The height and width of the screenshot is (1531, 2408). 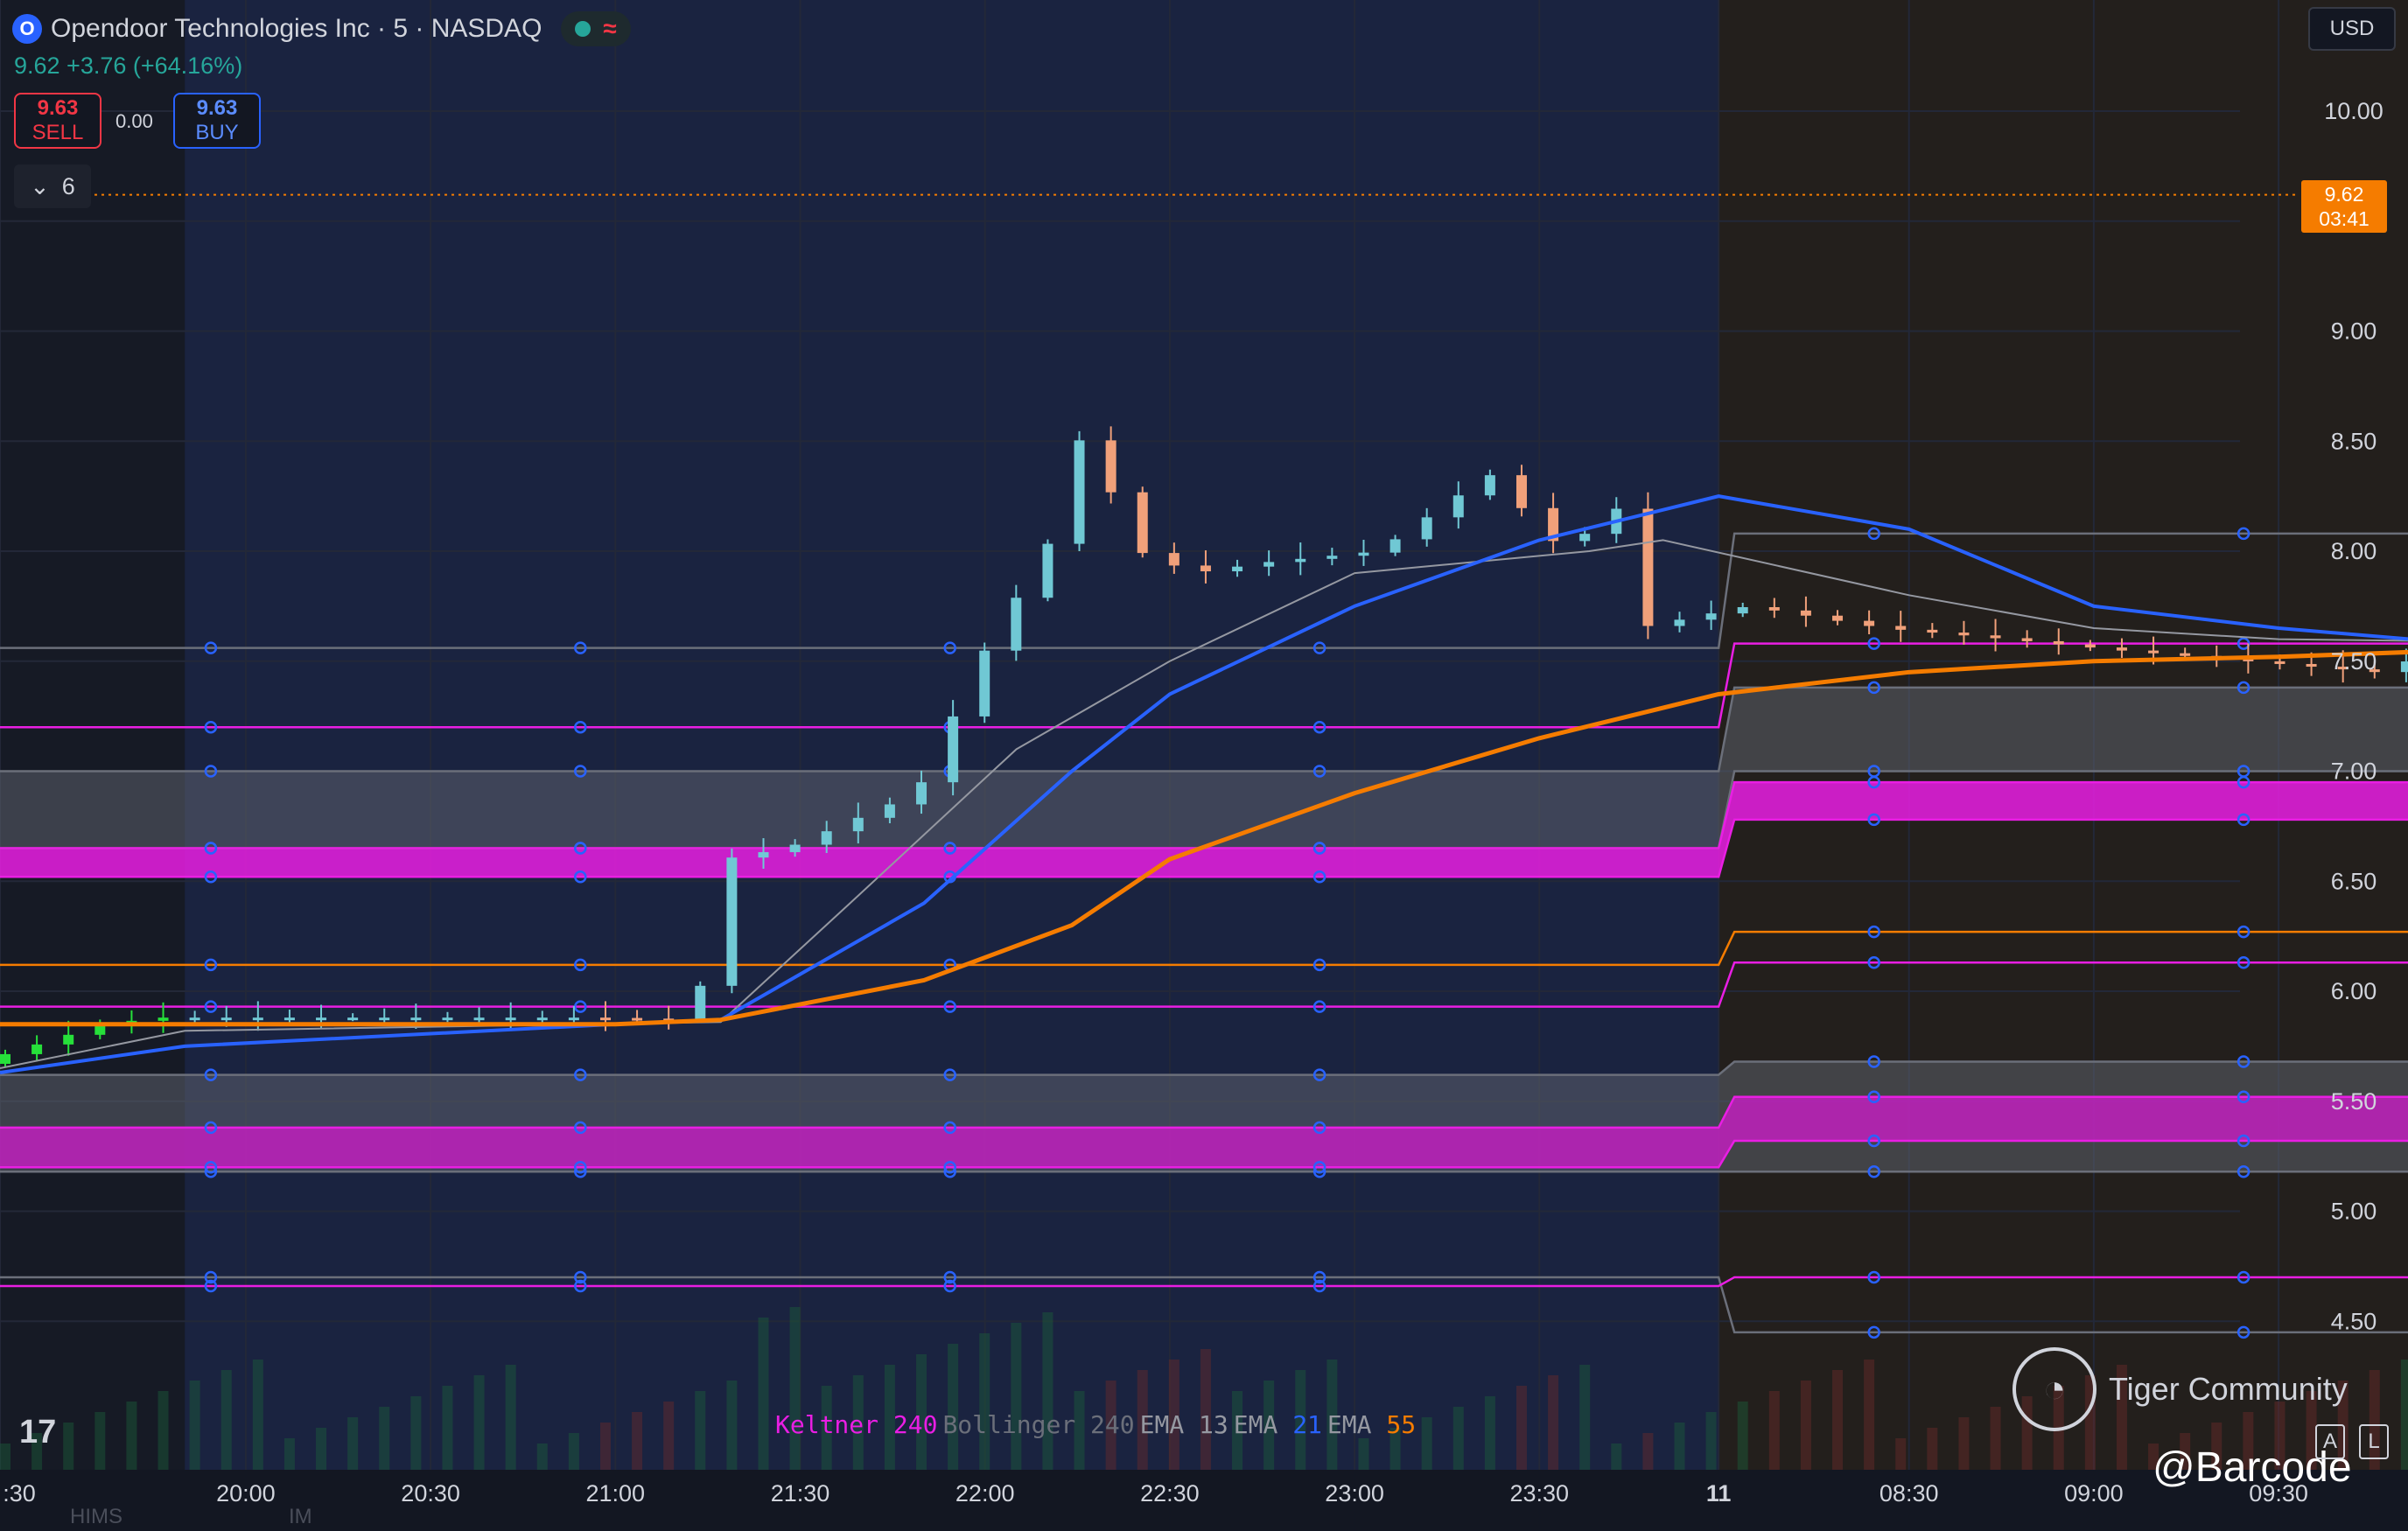 What do you see at coordinates (2278, 1493) in the screenshot?
I see `x-tick-label: 09:30` at bounding box center [2278, 1493].